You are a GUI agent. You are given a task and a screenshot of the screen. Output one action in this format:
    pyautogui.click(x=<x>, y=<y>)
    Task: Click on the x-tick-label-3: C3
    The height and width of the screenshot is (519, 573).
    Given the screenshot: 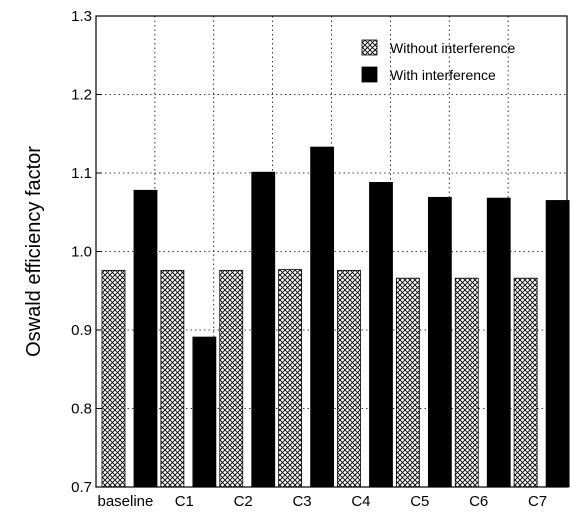 What is the action you would take?
    pyautogui.click(x=301, y=501)
    